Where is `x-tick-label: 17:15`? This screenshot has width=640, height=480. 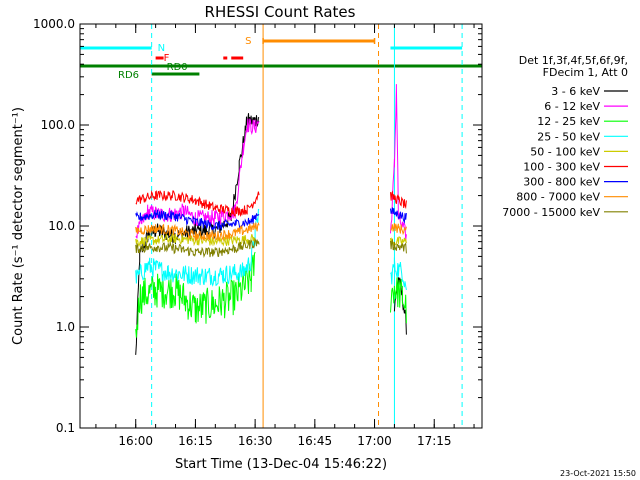
x-tick-label: 17:15 is located at coordinates (434, 441).